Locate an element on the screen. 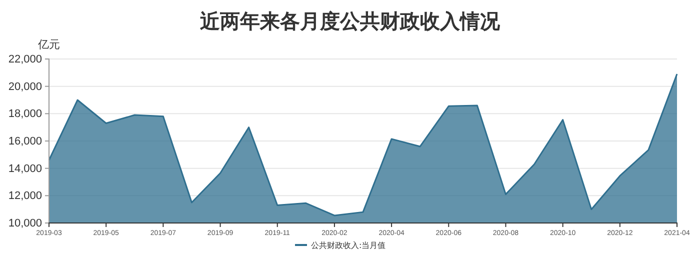 The width and height of the screenshot is (700, 277). y-tick-label: 10,000 is located at coordinates (25, 224).